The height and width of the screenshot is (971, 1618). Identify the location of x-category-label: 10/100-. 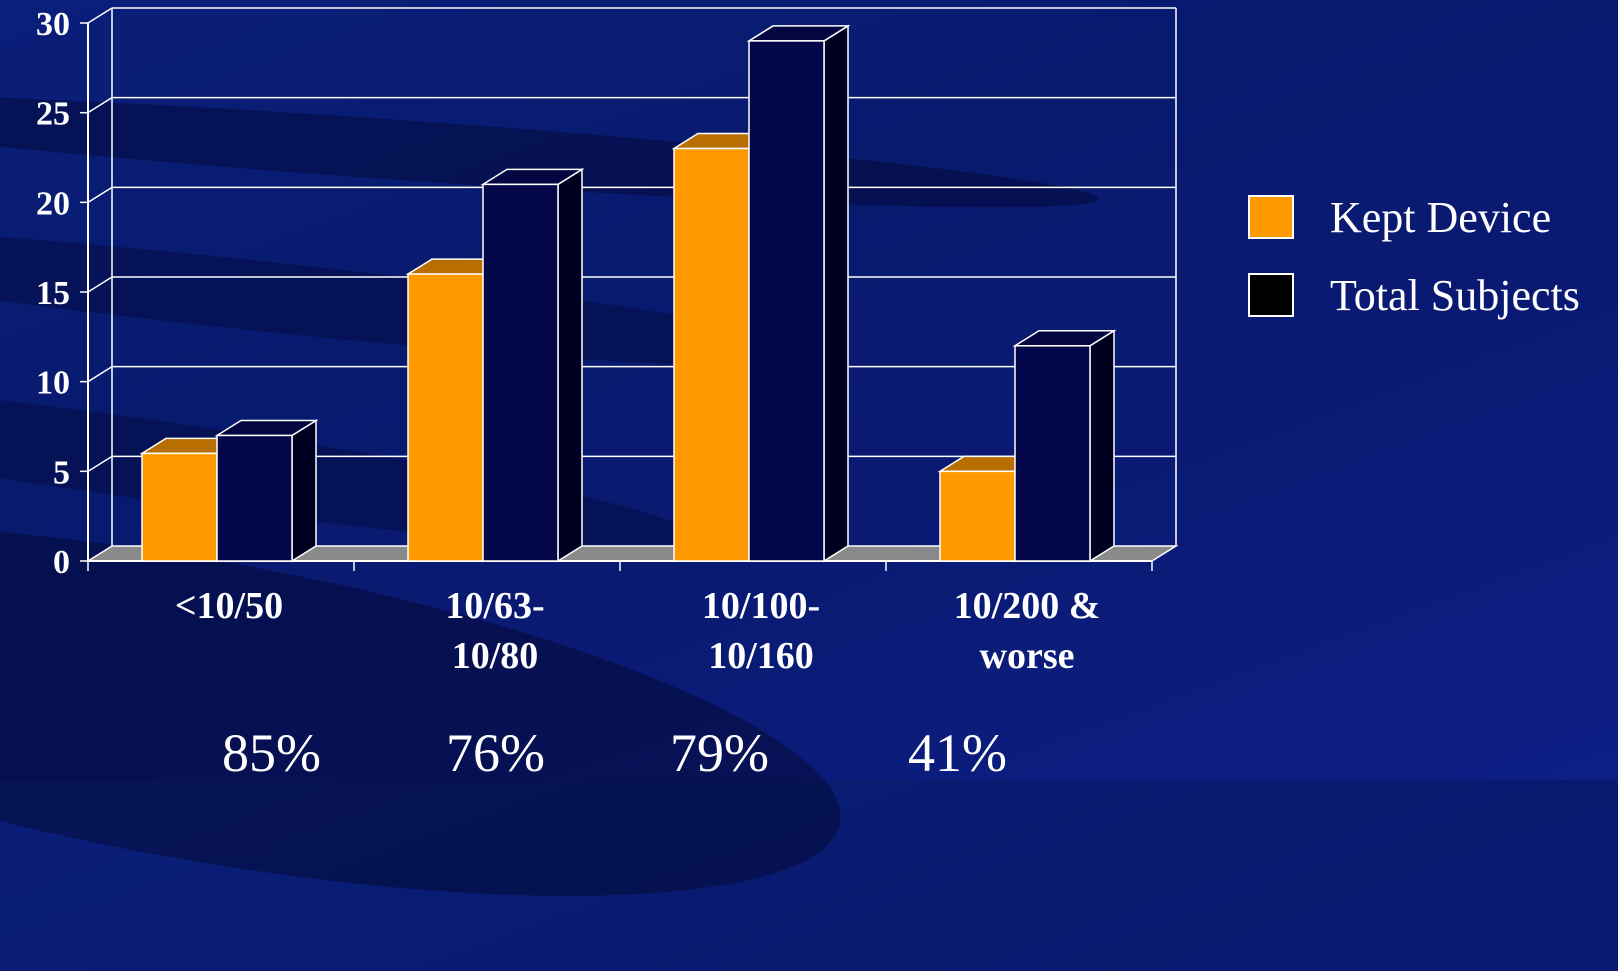
(761, 606).